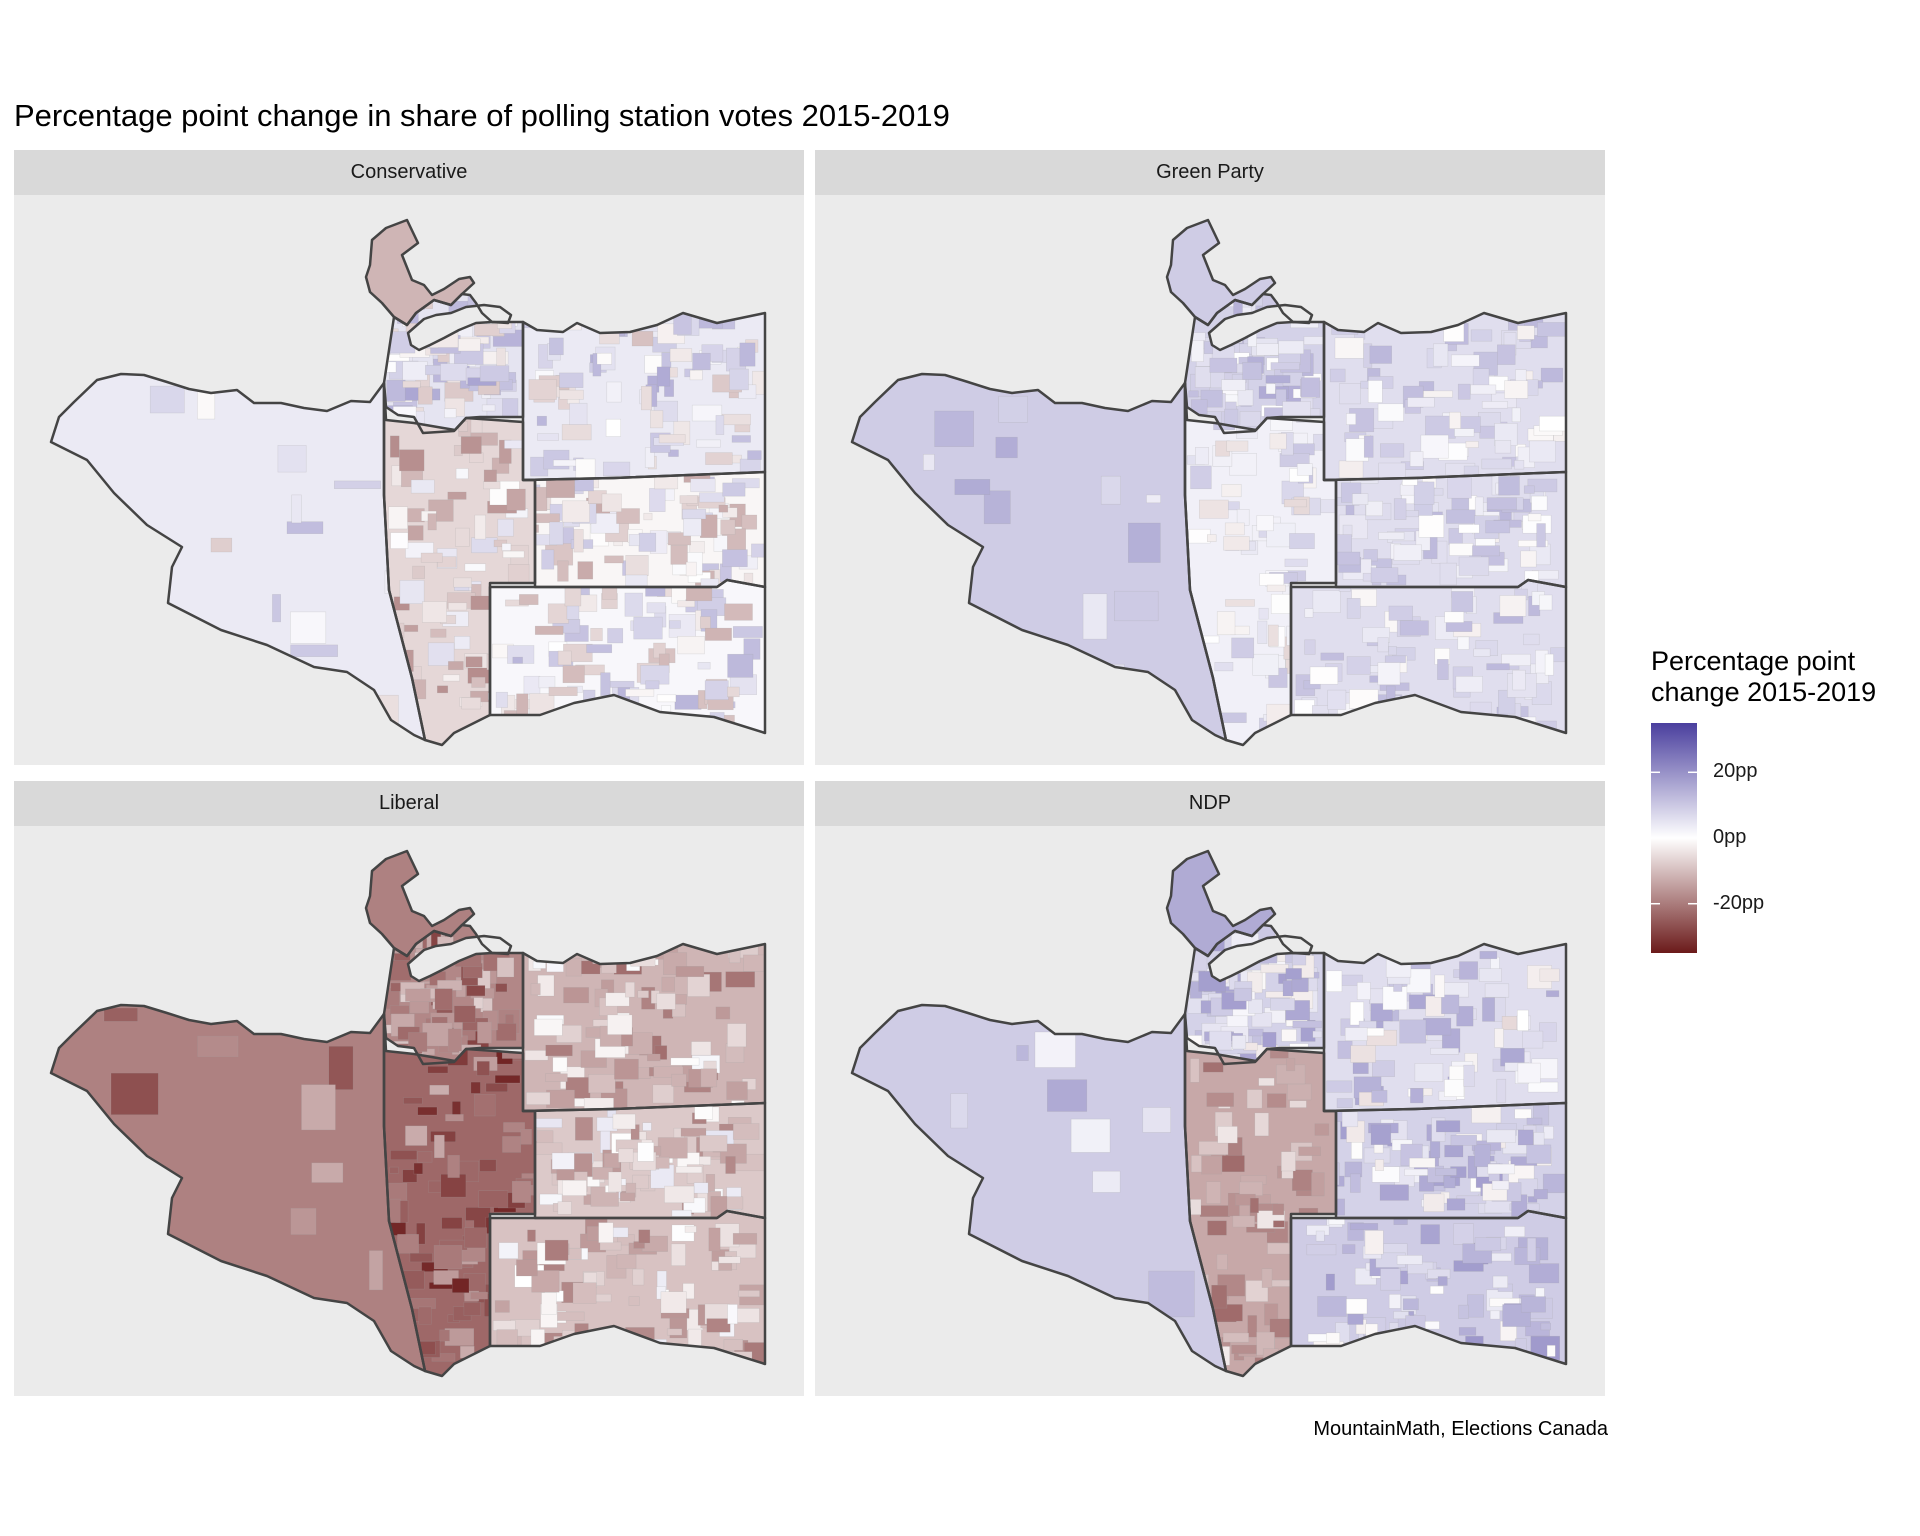 Image resolution: width=1920 pixels, height=1536 pixels. What do you see at coordinates (1210, 172) in the screenshot?
I see `facet-label: Green Party` at bounding box center [1210, 172].